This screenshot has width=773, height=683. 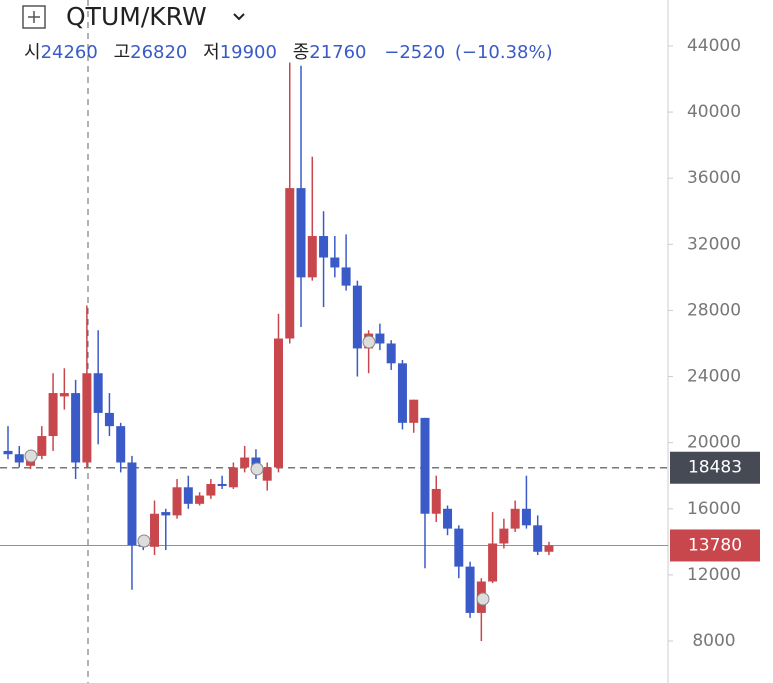 What do you see at coordinates (301, 52) in the screenshot?
I see `close-label: 종` at bounding box center [301, 52].